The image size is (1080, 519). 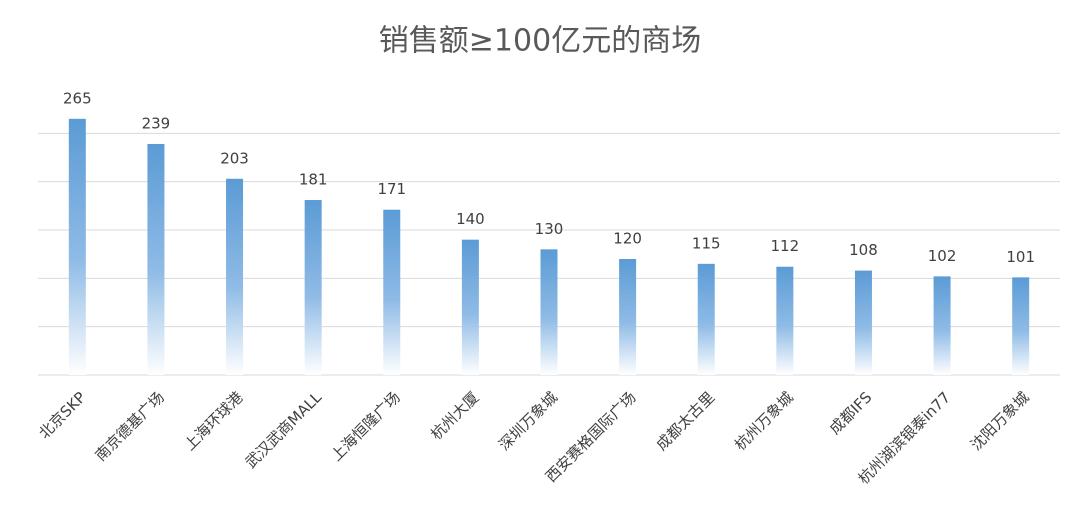 What do you see at coordinates (77, 98) in the screenshot?
I see `value-label: 265` at bounding box center [77, 98].